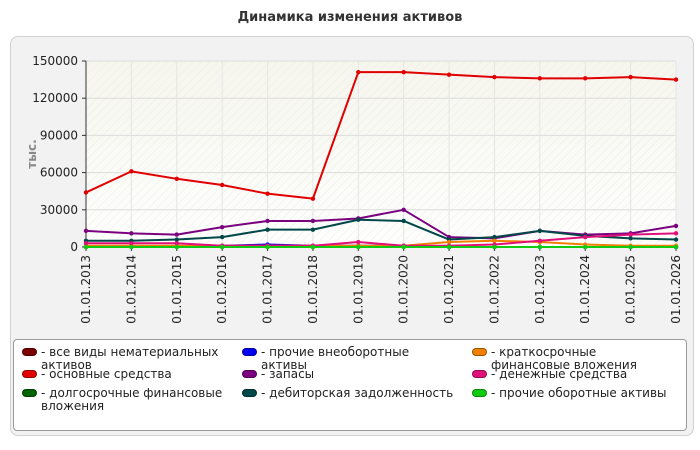 The width and height of the screenshot is (700, 450). I want to click on y-tick-label: 60000, so click(59, 173).